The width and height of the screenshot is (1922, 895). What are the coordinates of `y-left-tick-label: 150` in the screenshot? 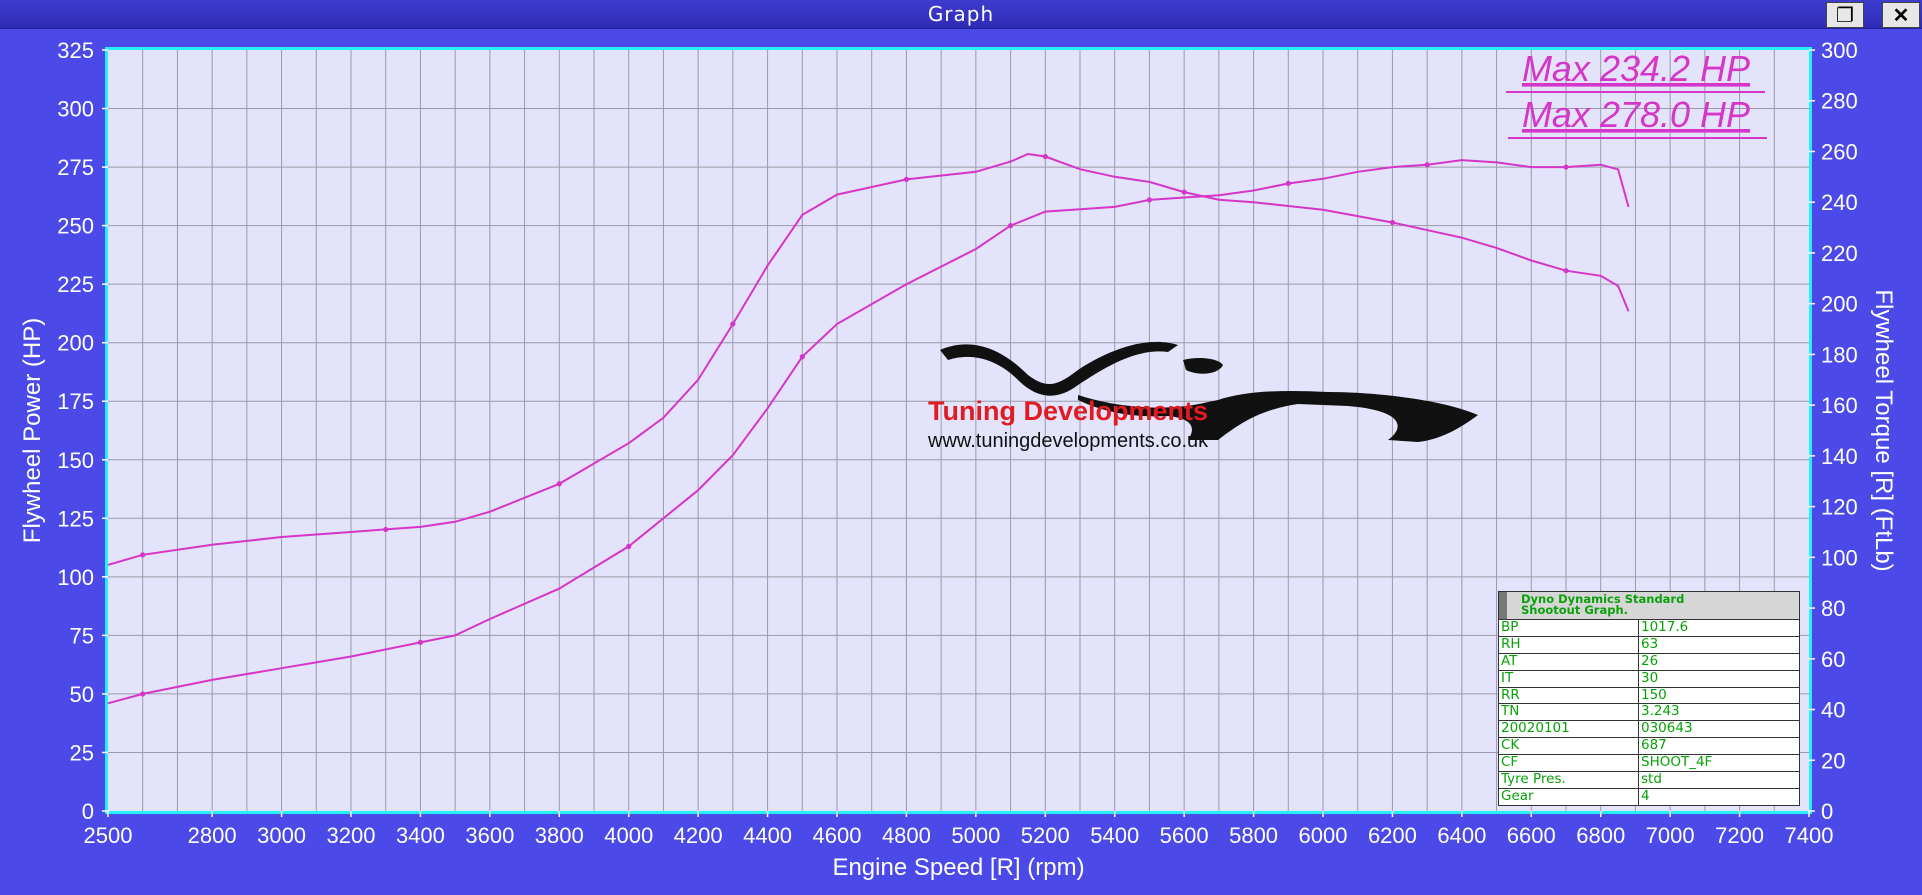 It's located at (75, 460).